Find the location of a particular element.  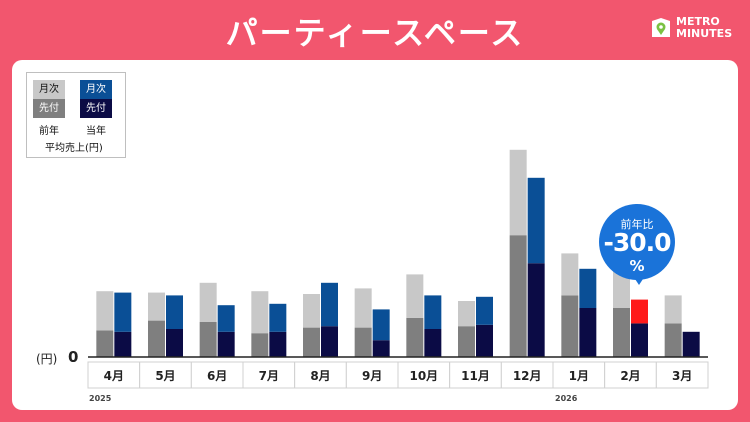

legend-curr-caption: 当年 is located at coordinates (96, 131).